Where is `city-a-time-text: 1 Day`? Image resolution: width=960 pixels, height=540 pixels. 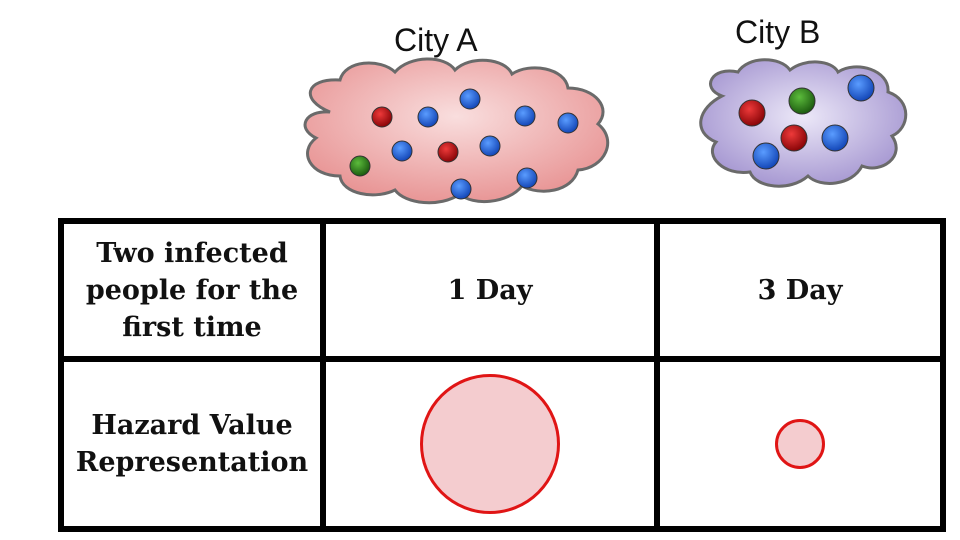
city-a-time-text: 1 Day is located at coordinates (490, 290).